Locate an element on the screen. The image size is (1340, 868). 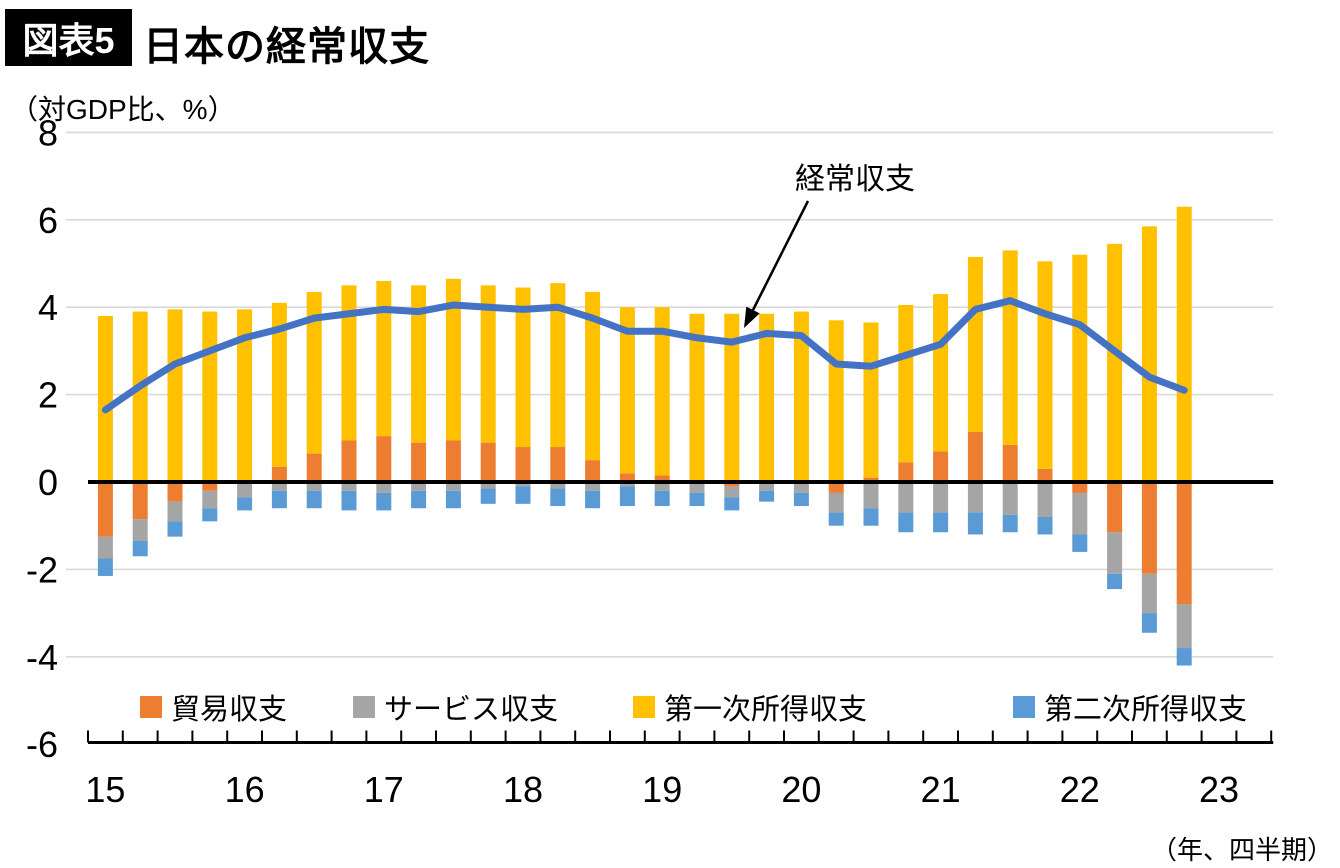
annotation-arrowhead-icon is located at coordinates (752, 317).